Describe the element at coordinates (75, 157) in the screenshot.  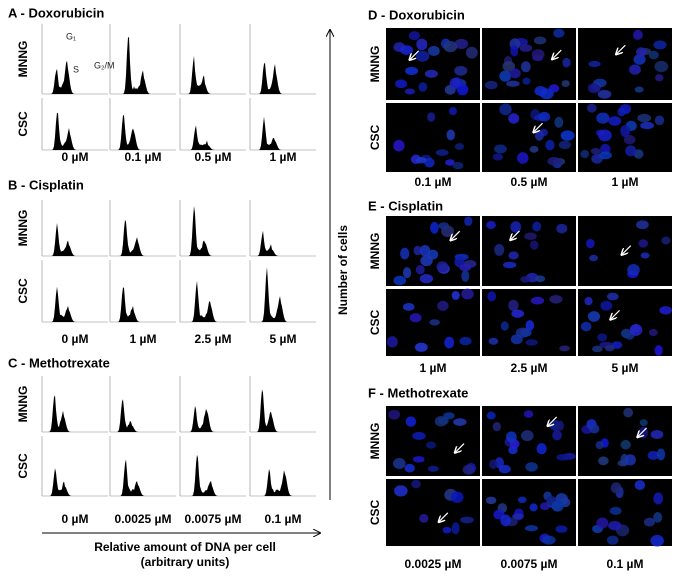
I see `dose-label: 0 µM` at that location.